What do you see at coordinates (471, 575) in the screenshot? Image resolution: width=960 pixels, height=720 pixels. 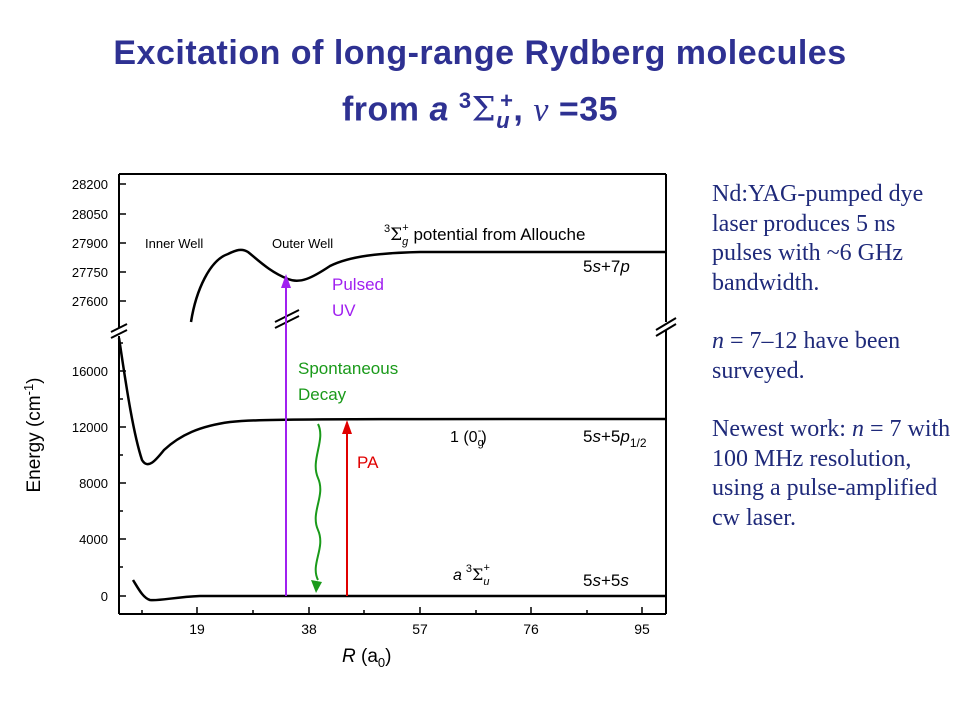 I see `lower-state-label: a 3Σu+` at bounding box center [471, 575].